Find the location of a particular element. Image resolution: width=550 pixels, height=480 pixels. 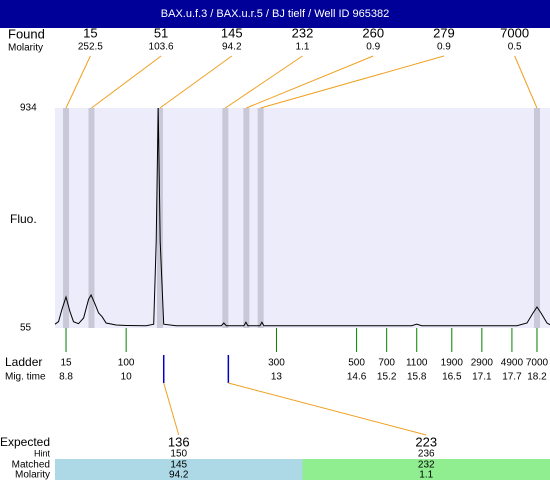

found-size: 51 is located at coordinates (161, 32).